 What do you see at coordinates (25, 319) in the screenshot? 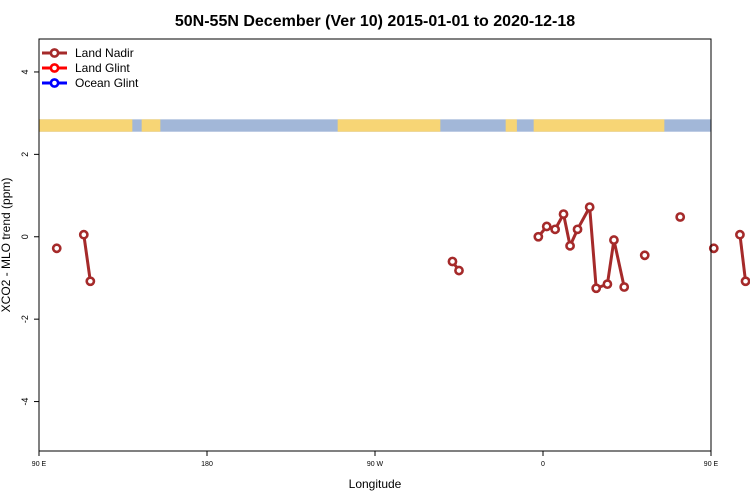
I see `y-tick-label: -2` at bounding box center [25, 319].